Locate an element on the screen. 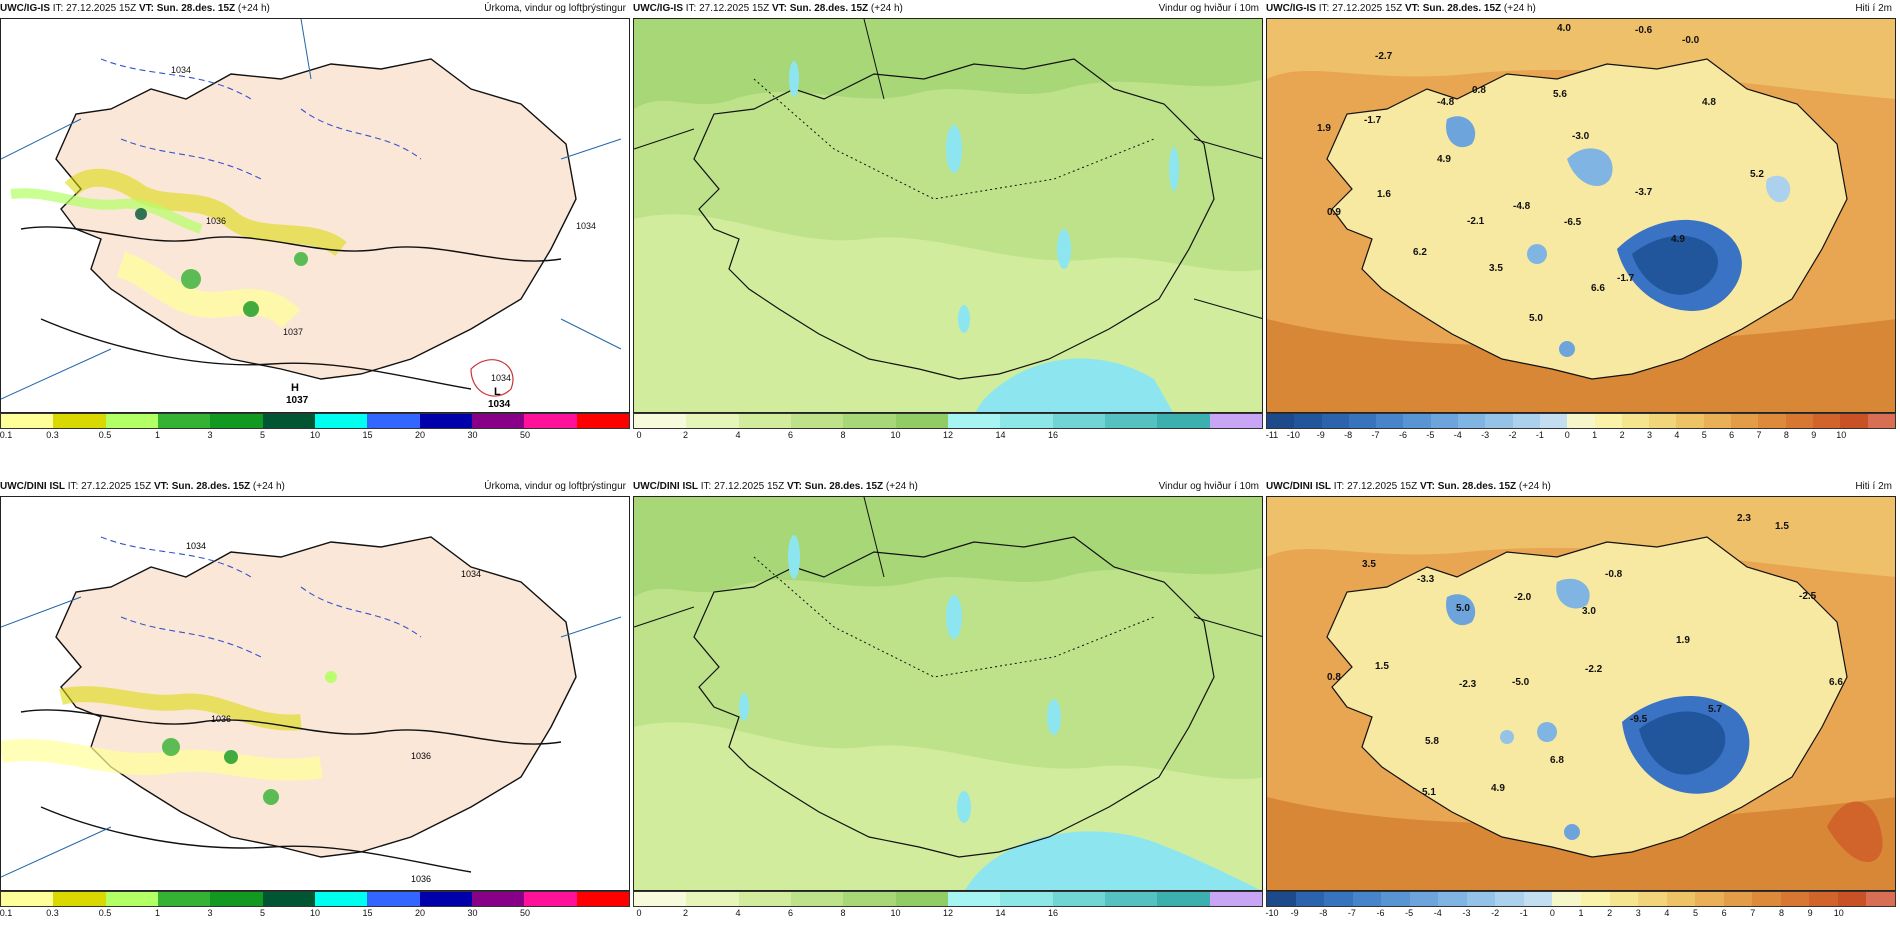 This screenshot has width=1900, height=950. colorbar-tick-label: -4 is located at coordinates (1457, 435).